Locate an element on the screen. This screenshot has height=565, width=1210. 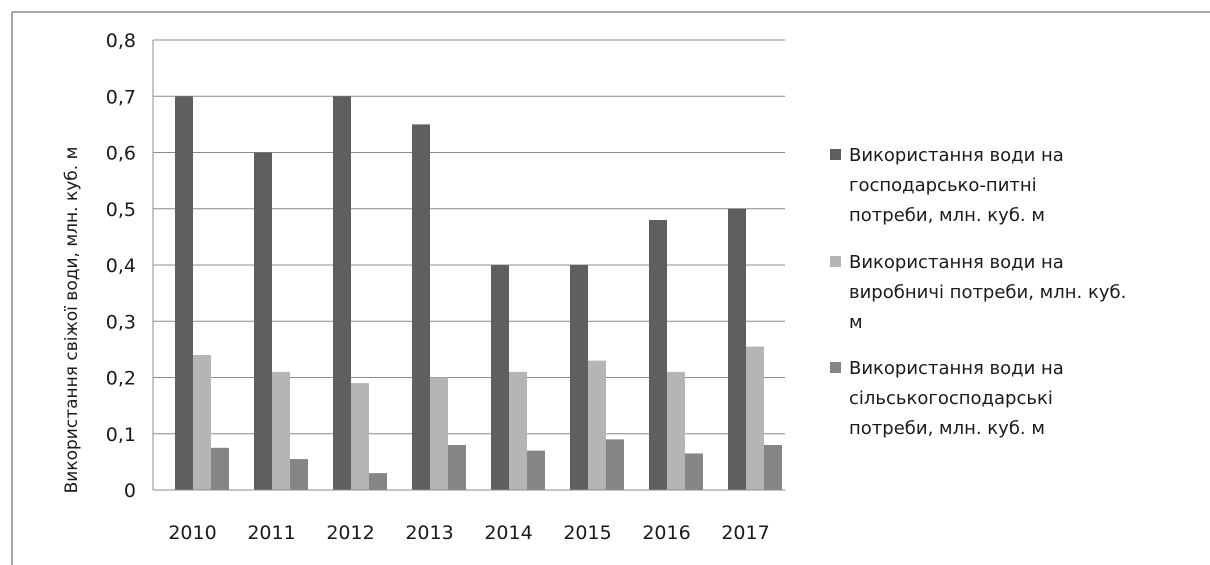
y-tick-label: 0 is located at coordinates (130, 491).